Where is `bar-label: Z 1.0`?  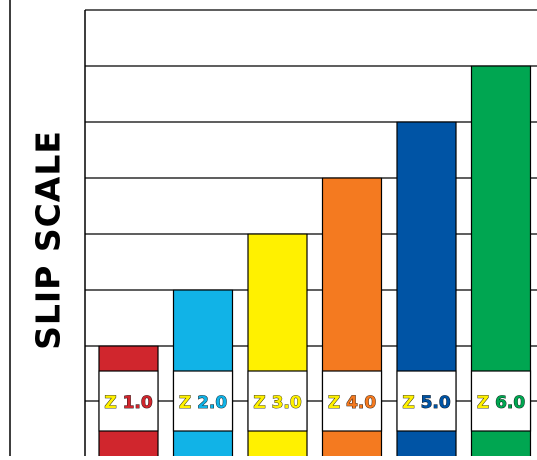
bar-label: Z 1.0 is located at coordinates (128, 403).